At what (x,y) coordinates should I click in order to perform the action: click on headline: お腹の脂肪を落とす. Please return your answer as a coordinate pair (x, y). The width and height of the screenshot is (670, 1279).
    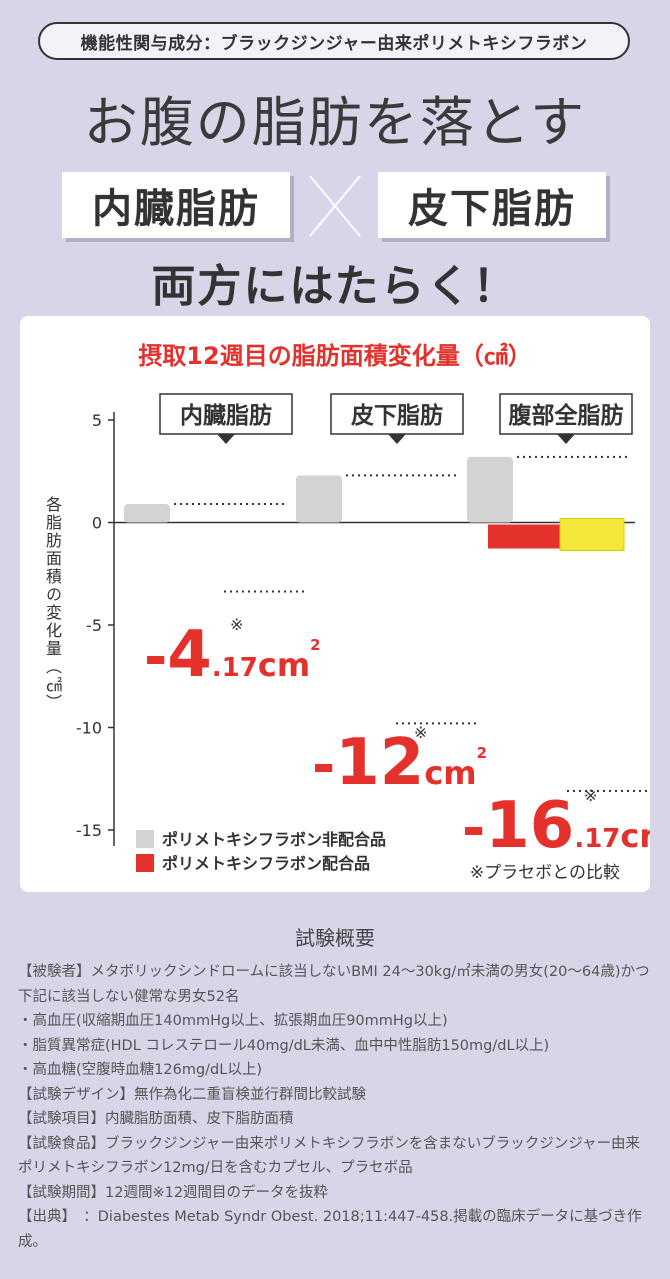
    Looking at the image, I should click on (335, 122).